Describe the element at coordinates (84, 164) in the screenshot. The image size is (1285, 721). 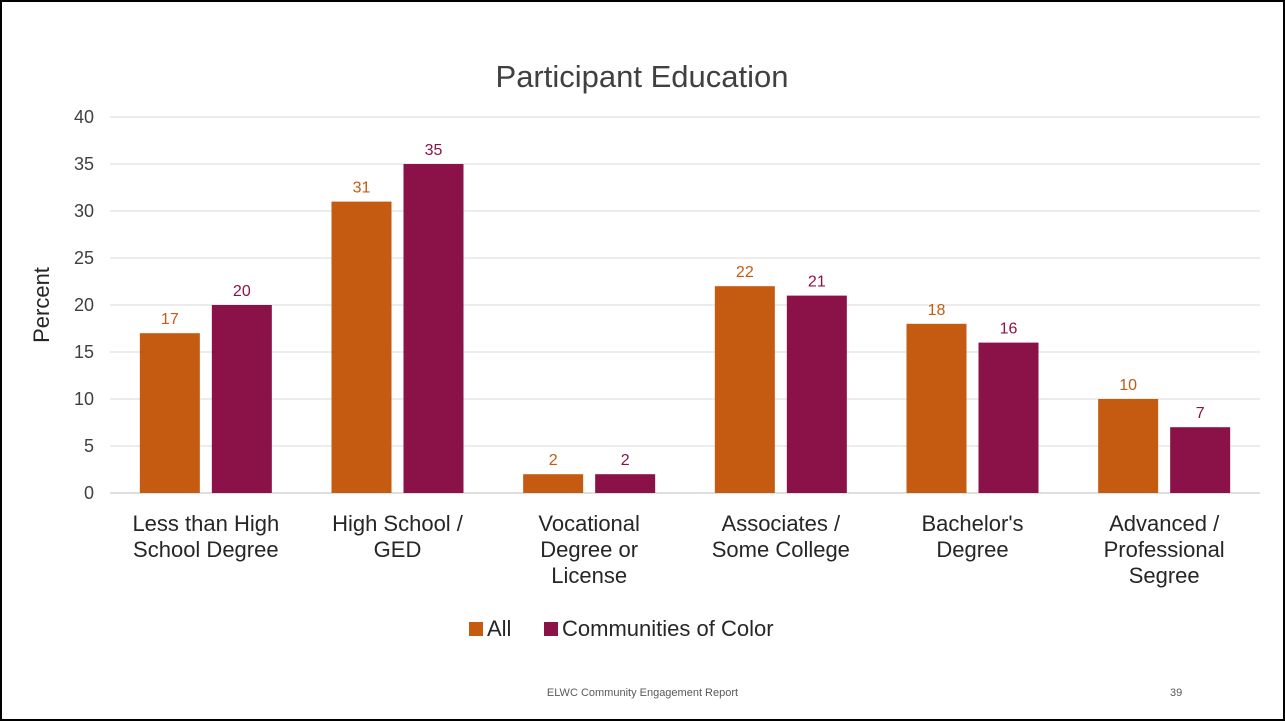
I see `y-tick-label: 35` at that location.